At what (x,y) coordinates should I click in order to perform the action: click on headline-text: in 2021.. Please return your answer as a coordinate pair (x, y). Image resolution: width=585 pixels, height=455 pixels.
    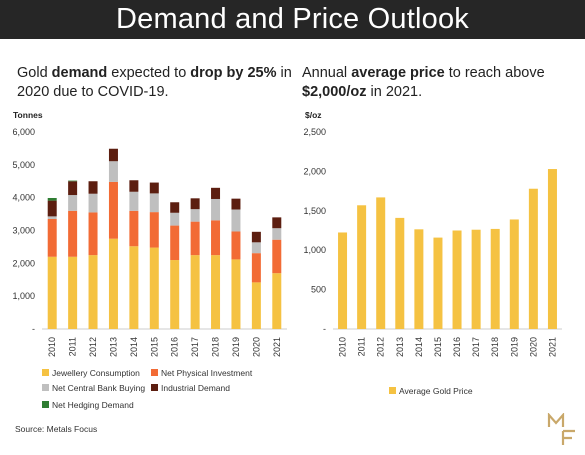
    Looking at the image, I should click on (394, 92).